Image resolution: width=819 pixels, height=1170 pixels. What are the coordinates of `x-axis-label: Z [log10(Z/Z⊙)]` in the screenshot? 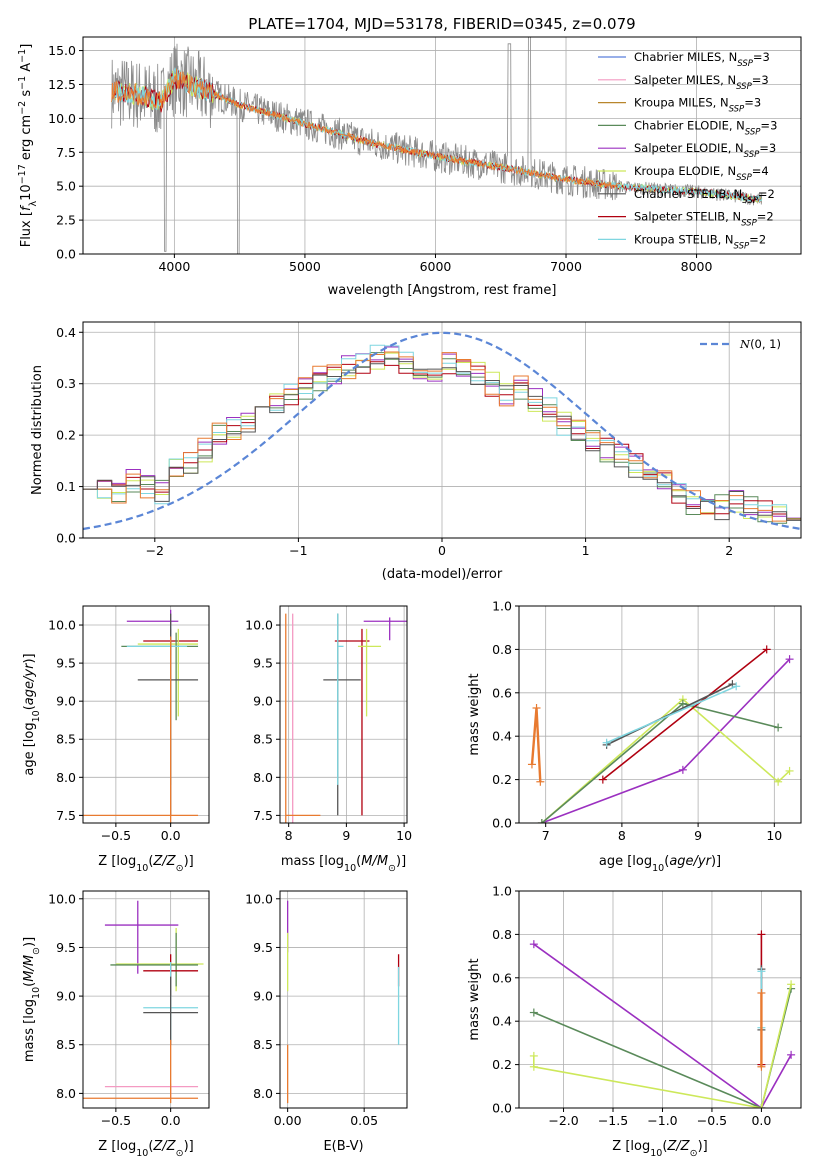 It's located at (659, 1149).